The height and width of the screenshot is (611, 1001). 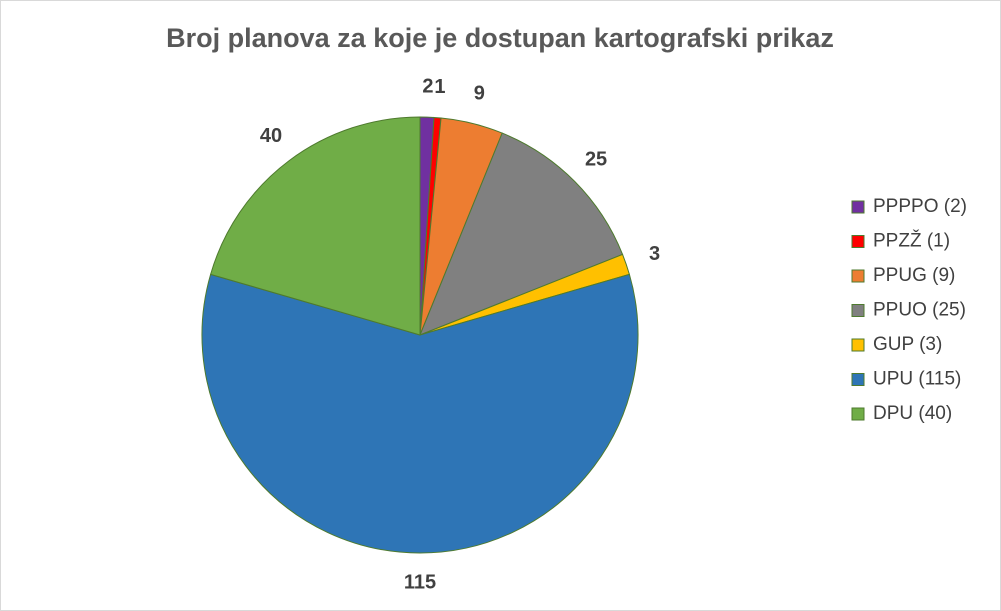 I want to click on legend-label: GUP (3), so click(x=907, y=344).